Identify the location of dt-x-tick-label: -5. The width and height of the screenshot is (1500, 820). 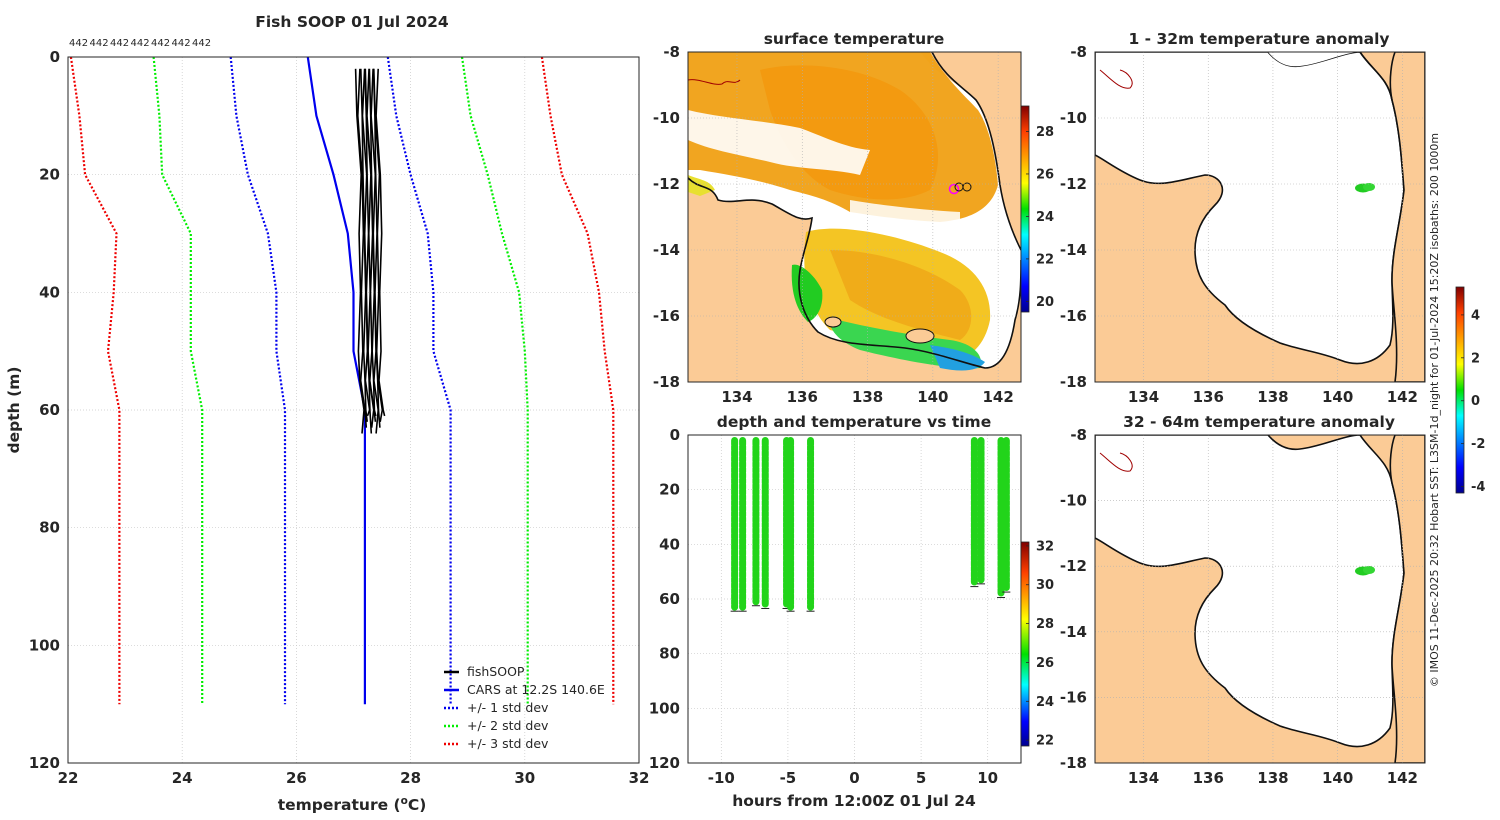
(788, 778).